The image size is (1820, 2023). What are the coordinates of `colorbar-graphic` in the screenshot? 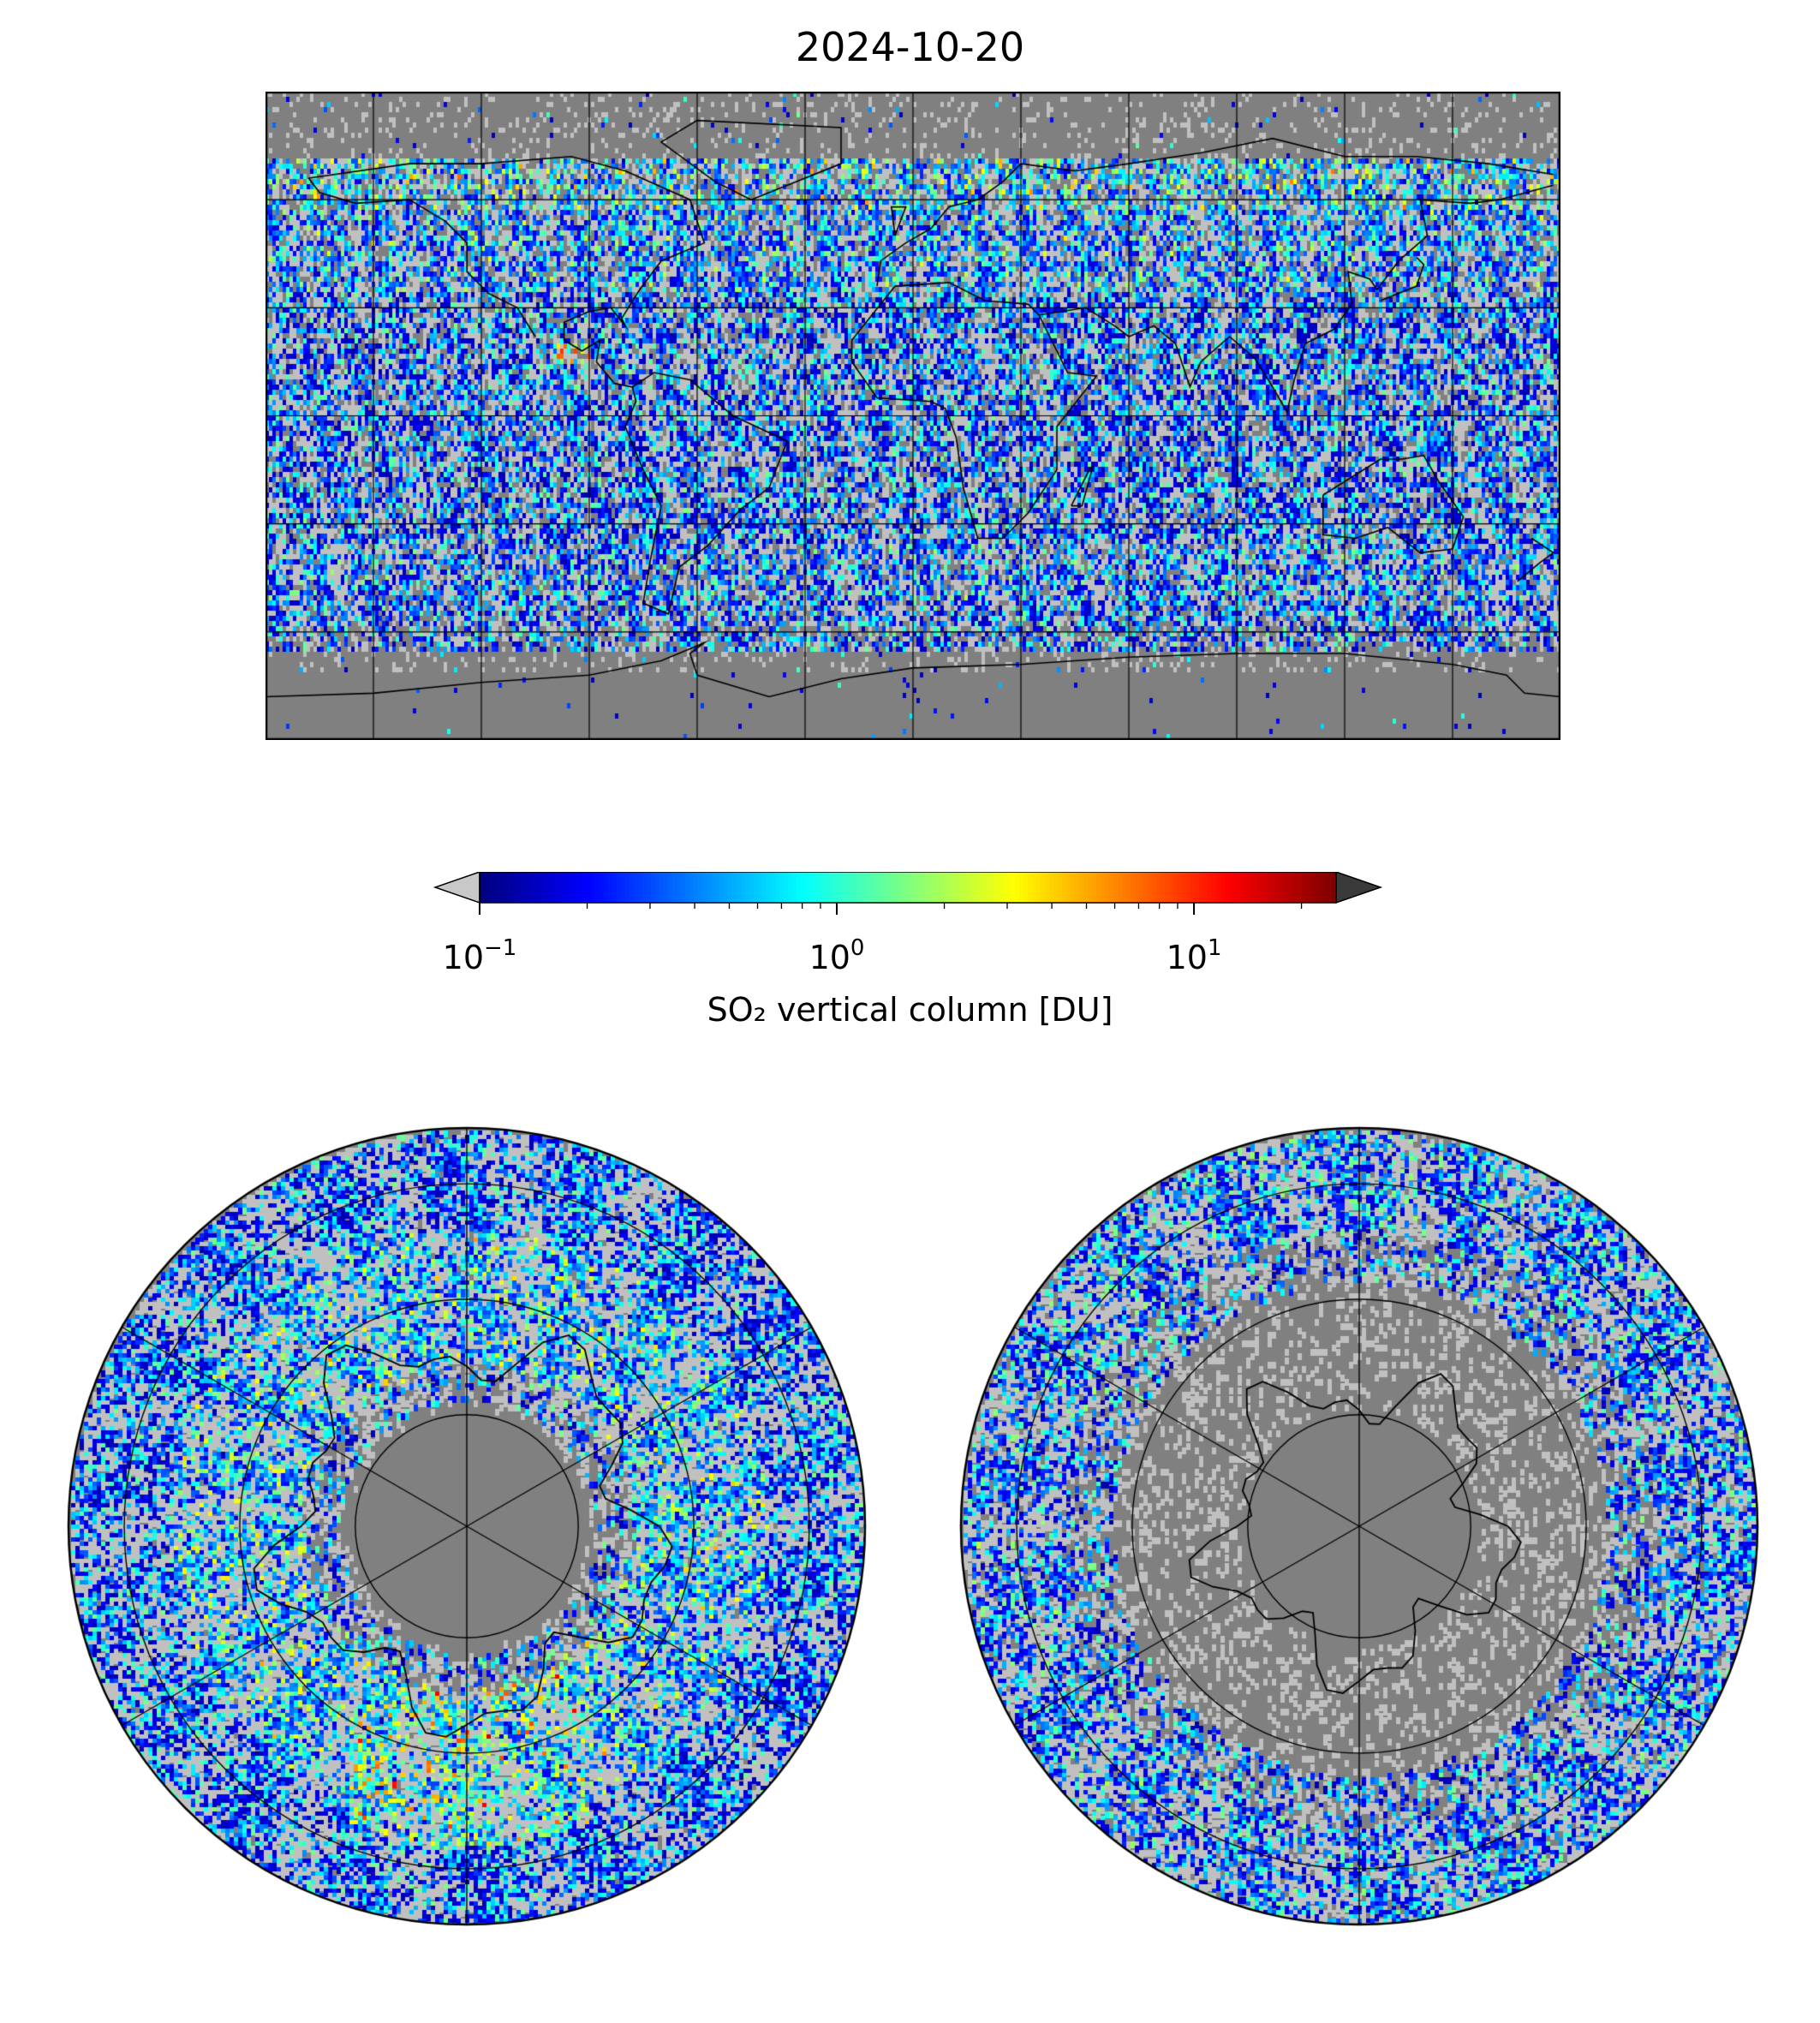 It's located at (908, 892).